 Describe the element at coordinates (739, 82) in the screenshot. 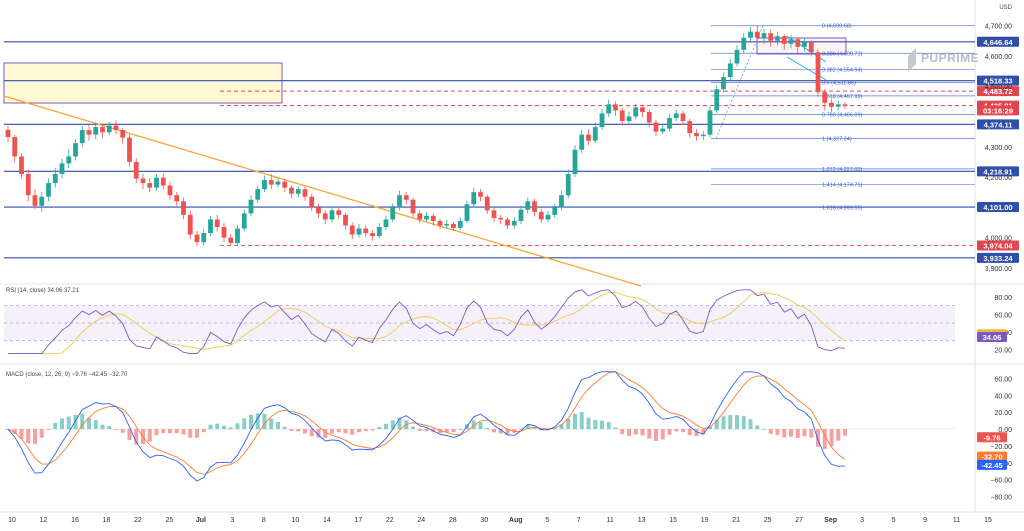

I see `fib-trend-link` at that location.